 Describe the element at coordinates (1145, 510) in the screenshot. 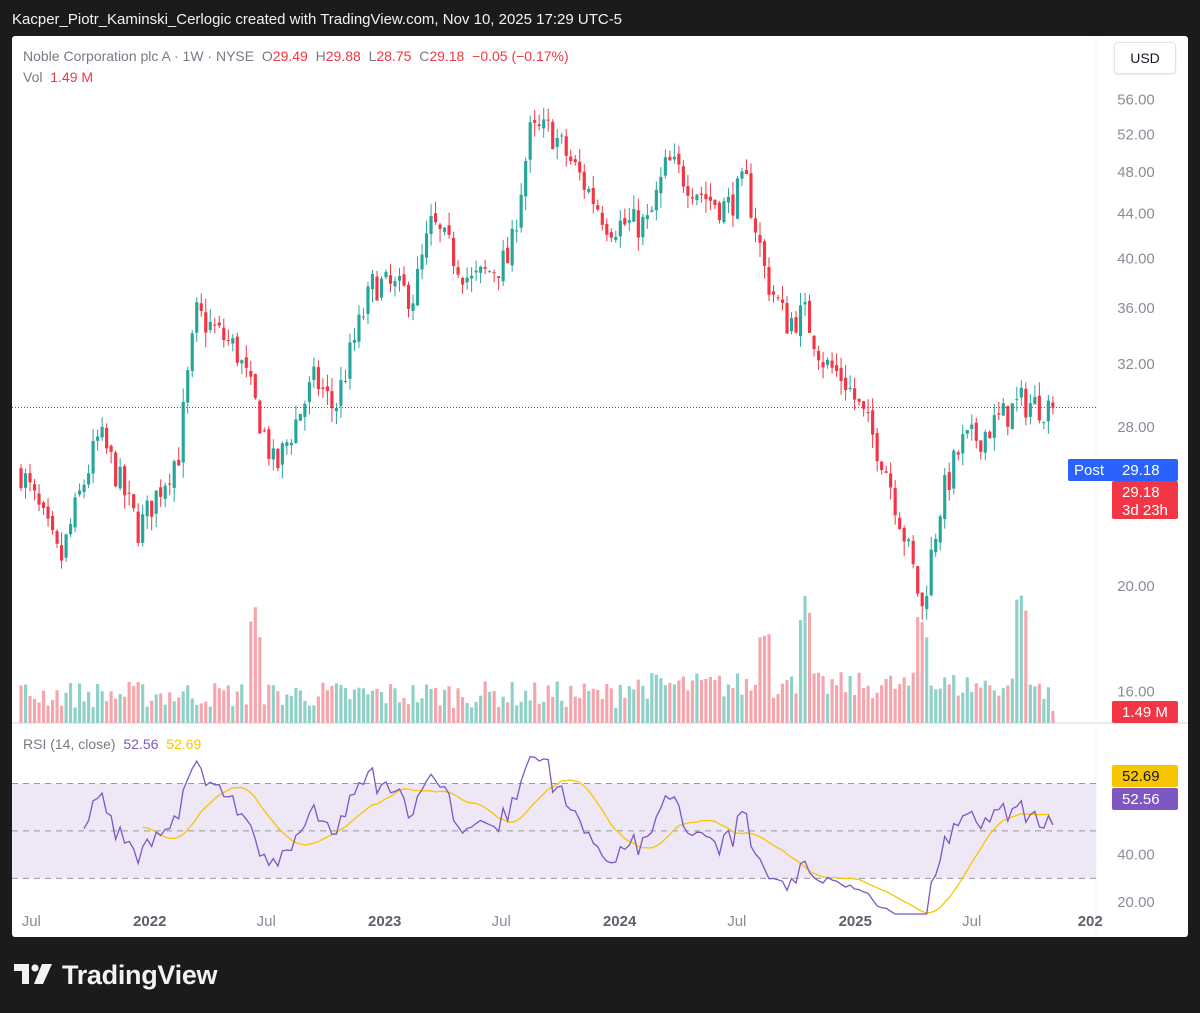

I see `last-price-badge-text: 3d 23h` at that location.